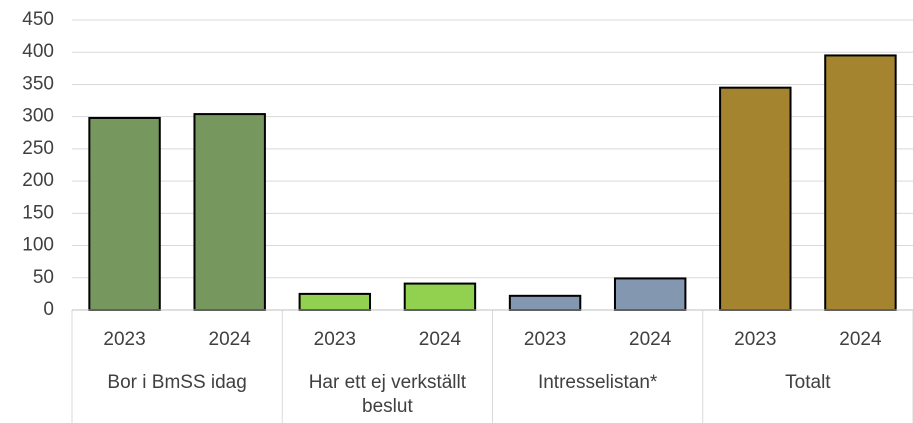  What do you see at coordinates (43, 277) in the screenshot?
I see `y-tick-label: 50` at bounding box center [43, 277].